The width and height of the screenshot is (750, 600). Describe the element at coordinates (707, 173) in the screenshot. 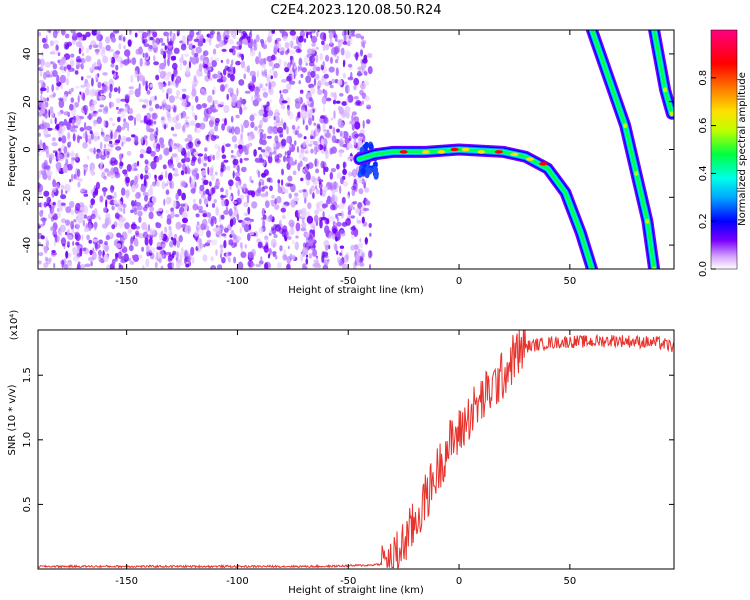

I see `colorbar-ticks: 0.0 0.2 0.4 0.6 0.8` at that location.